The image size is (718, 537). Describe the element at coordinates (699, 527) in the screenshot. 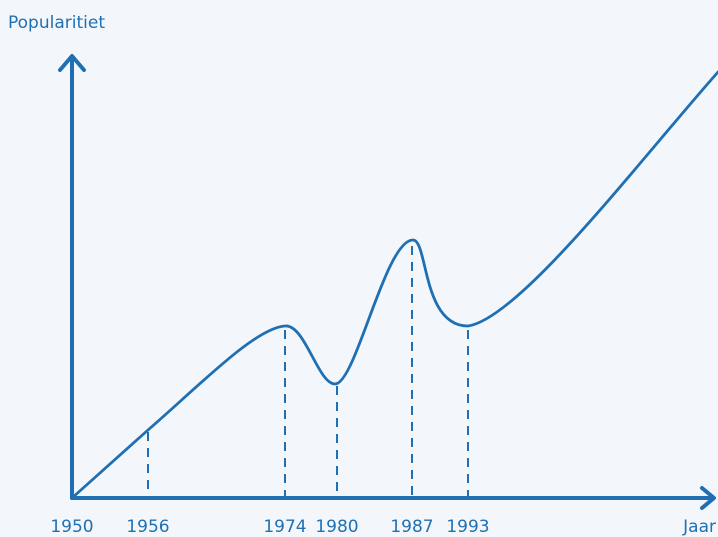

I see `x-axis-label: Jaar` at that location.